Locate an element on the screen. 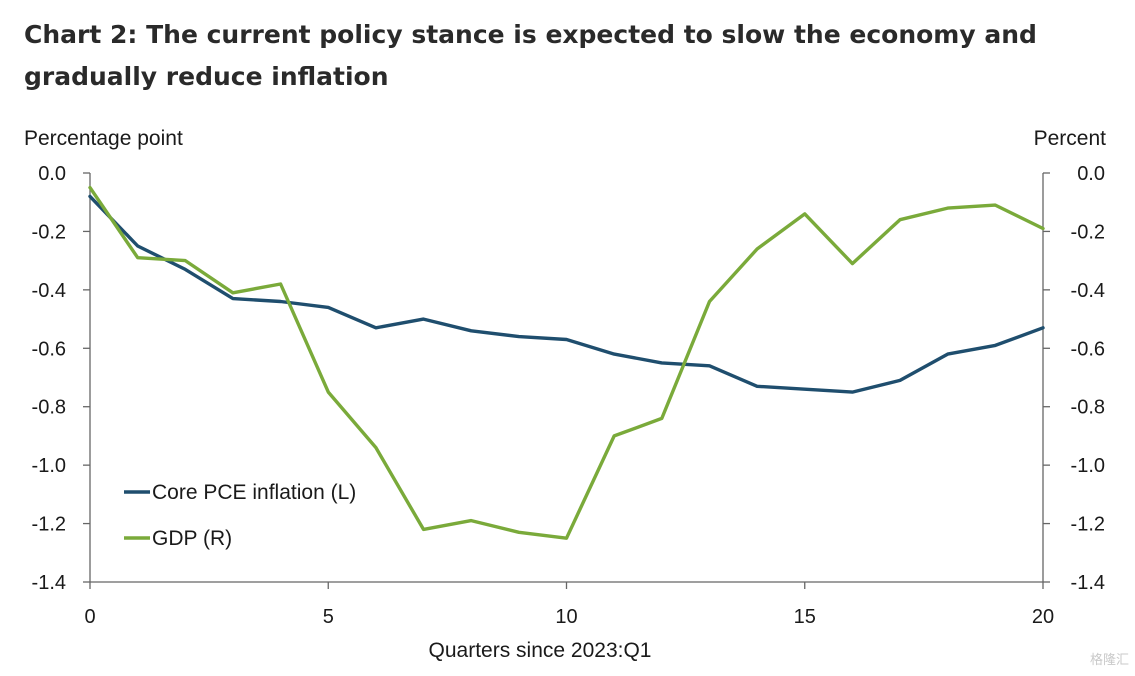 The image size is (1135, 676). y-tick-label-left: -1.2 is located at coordinates (49, 525).